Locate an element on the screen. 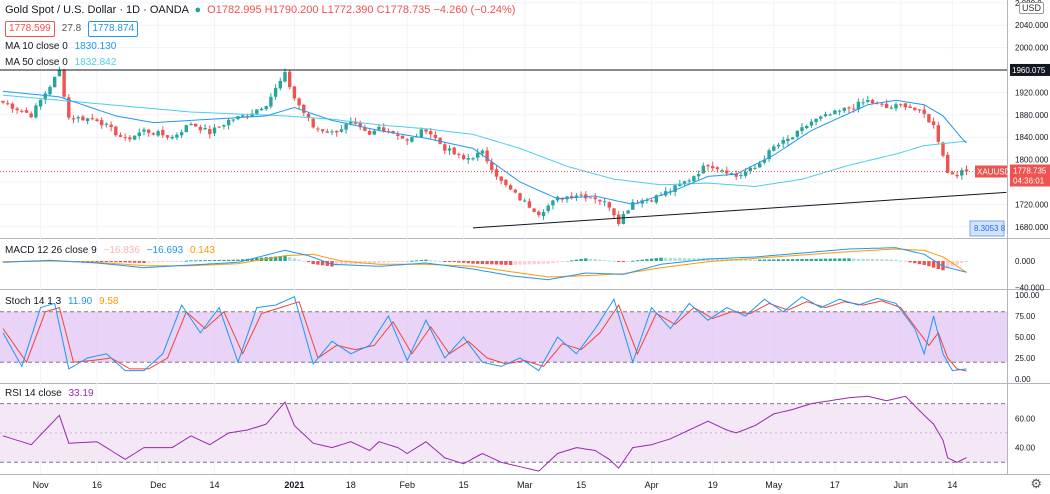 The width and height of the screenshot is (1050, 494). currency-button: USD is located at coordinates (1032, 8).